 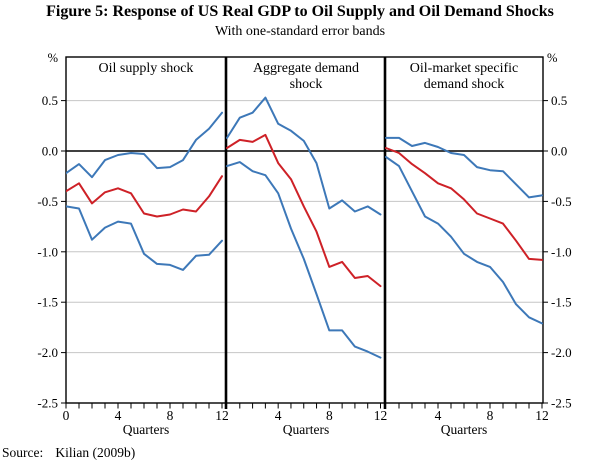 I want to click on y-tick-label-left: -0.5, so click(x=47, y=201).